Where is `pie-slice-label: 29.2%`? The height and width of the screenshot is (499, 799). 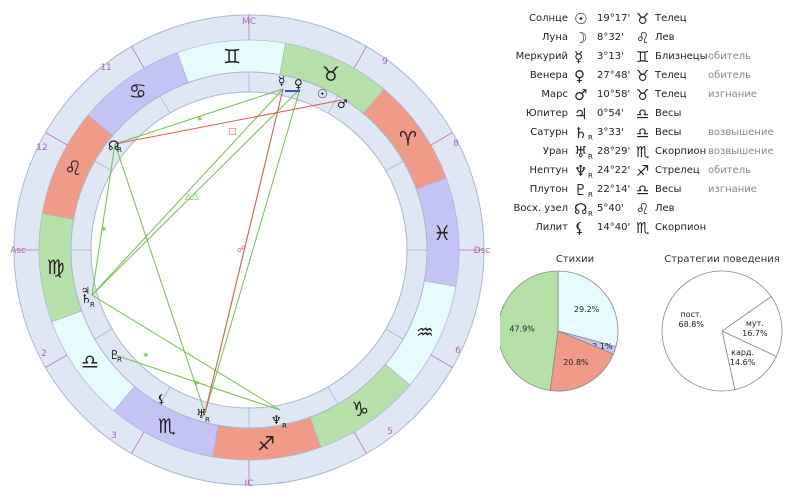 pie-slice-label: 29.2% is located at coordinates (587, 309).